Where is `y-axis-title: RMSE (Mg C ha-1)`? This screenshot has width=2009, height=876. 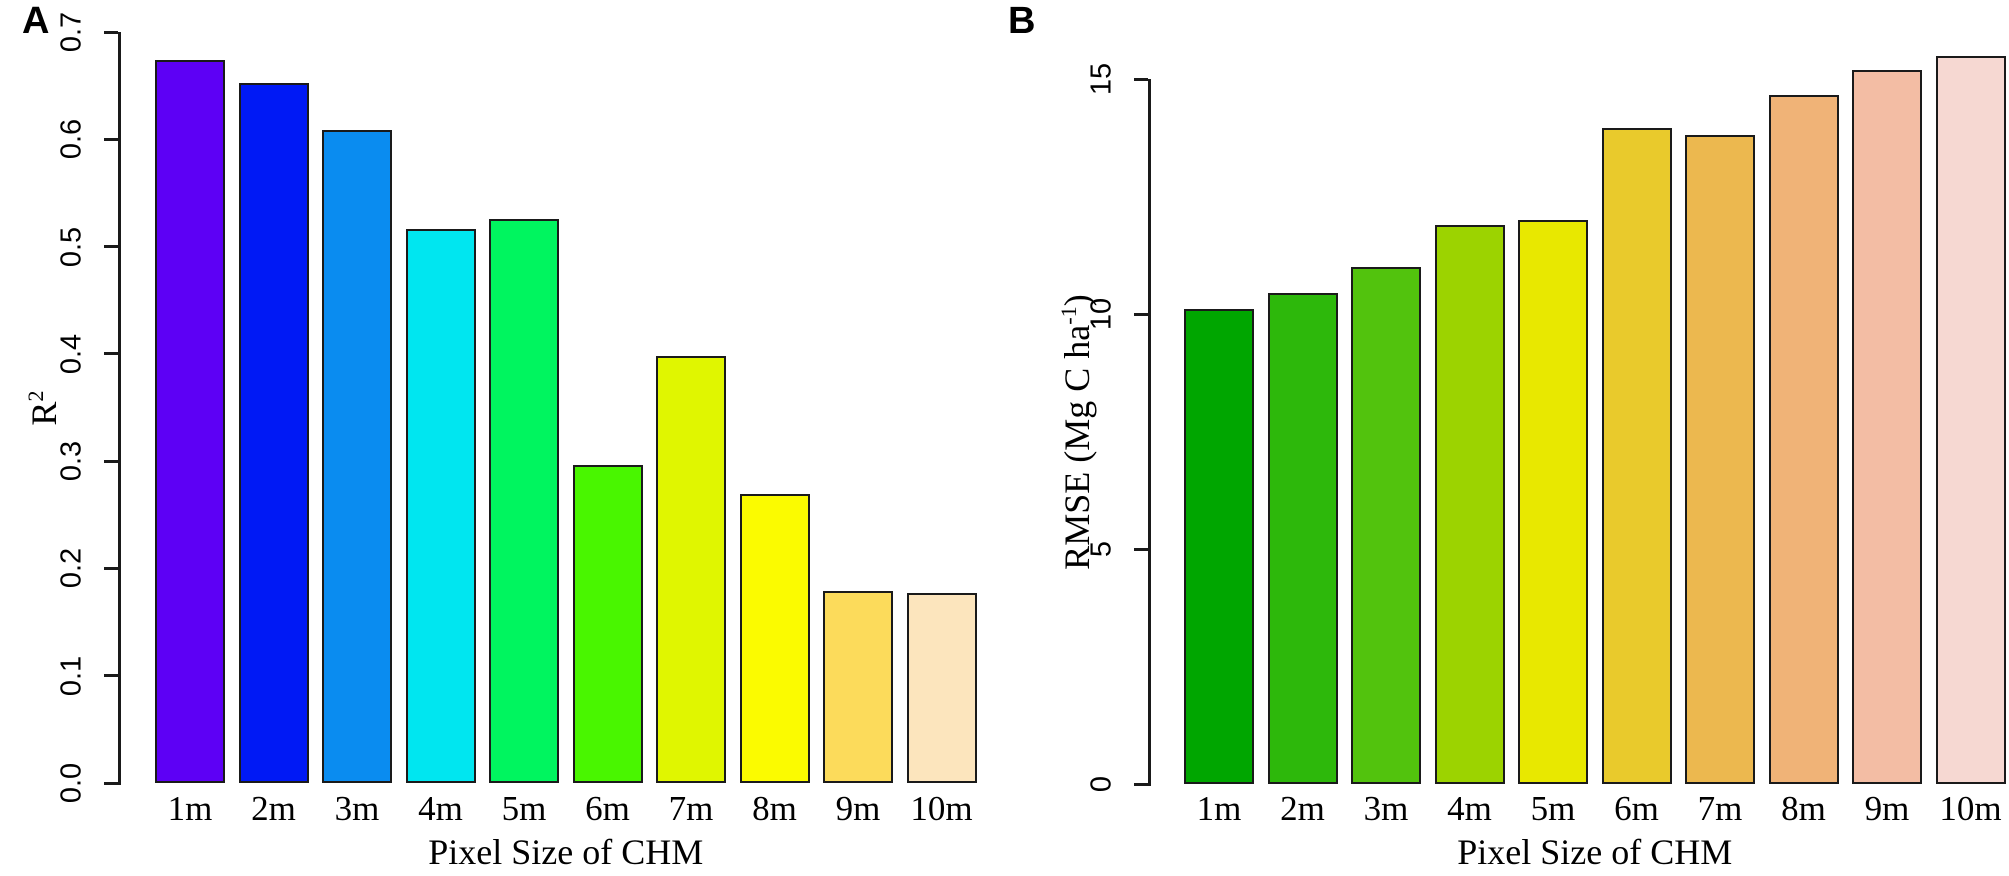 y-axis-title: RMSE (Mg C ha-1) is located at coordinates (1076, 431).